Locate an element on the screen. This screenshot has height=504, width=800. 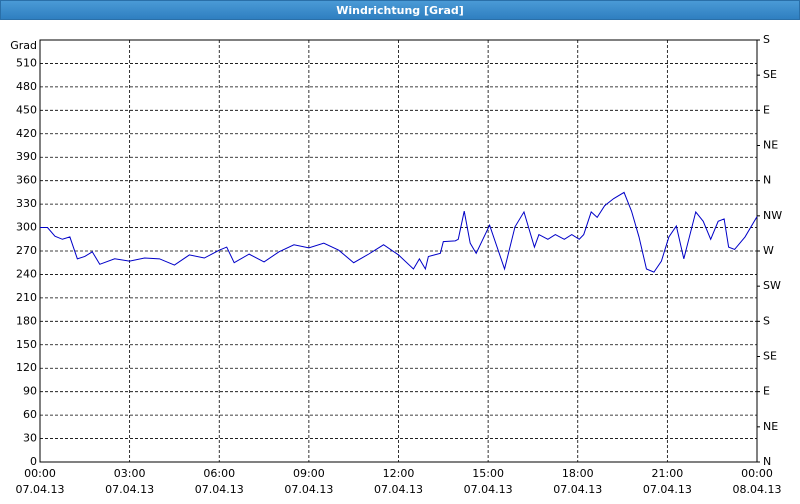
data-line is located at coordinates (399, 232).